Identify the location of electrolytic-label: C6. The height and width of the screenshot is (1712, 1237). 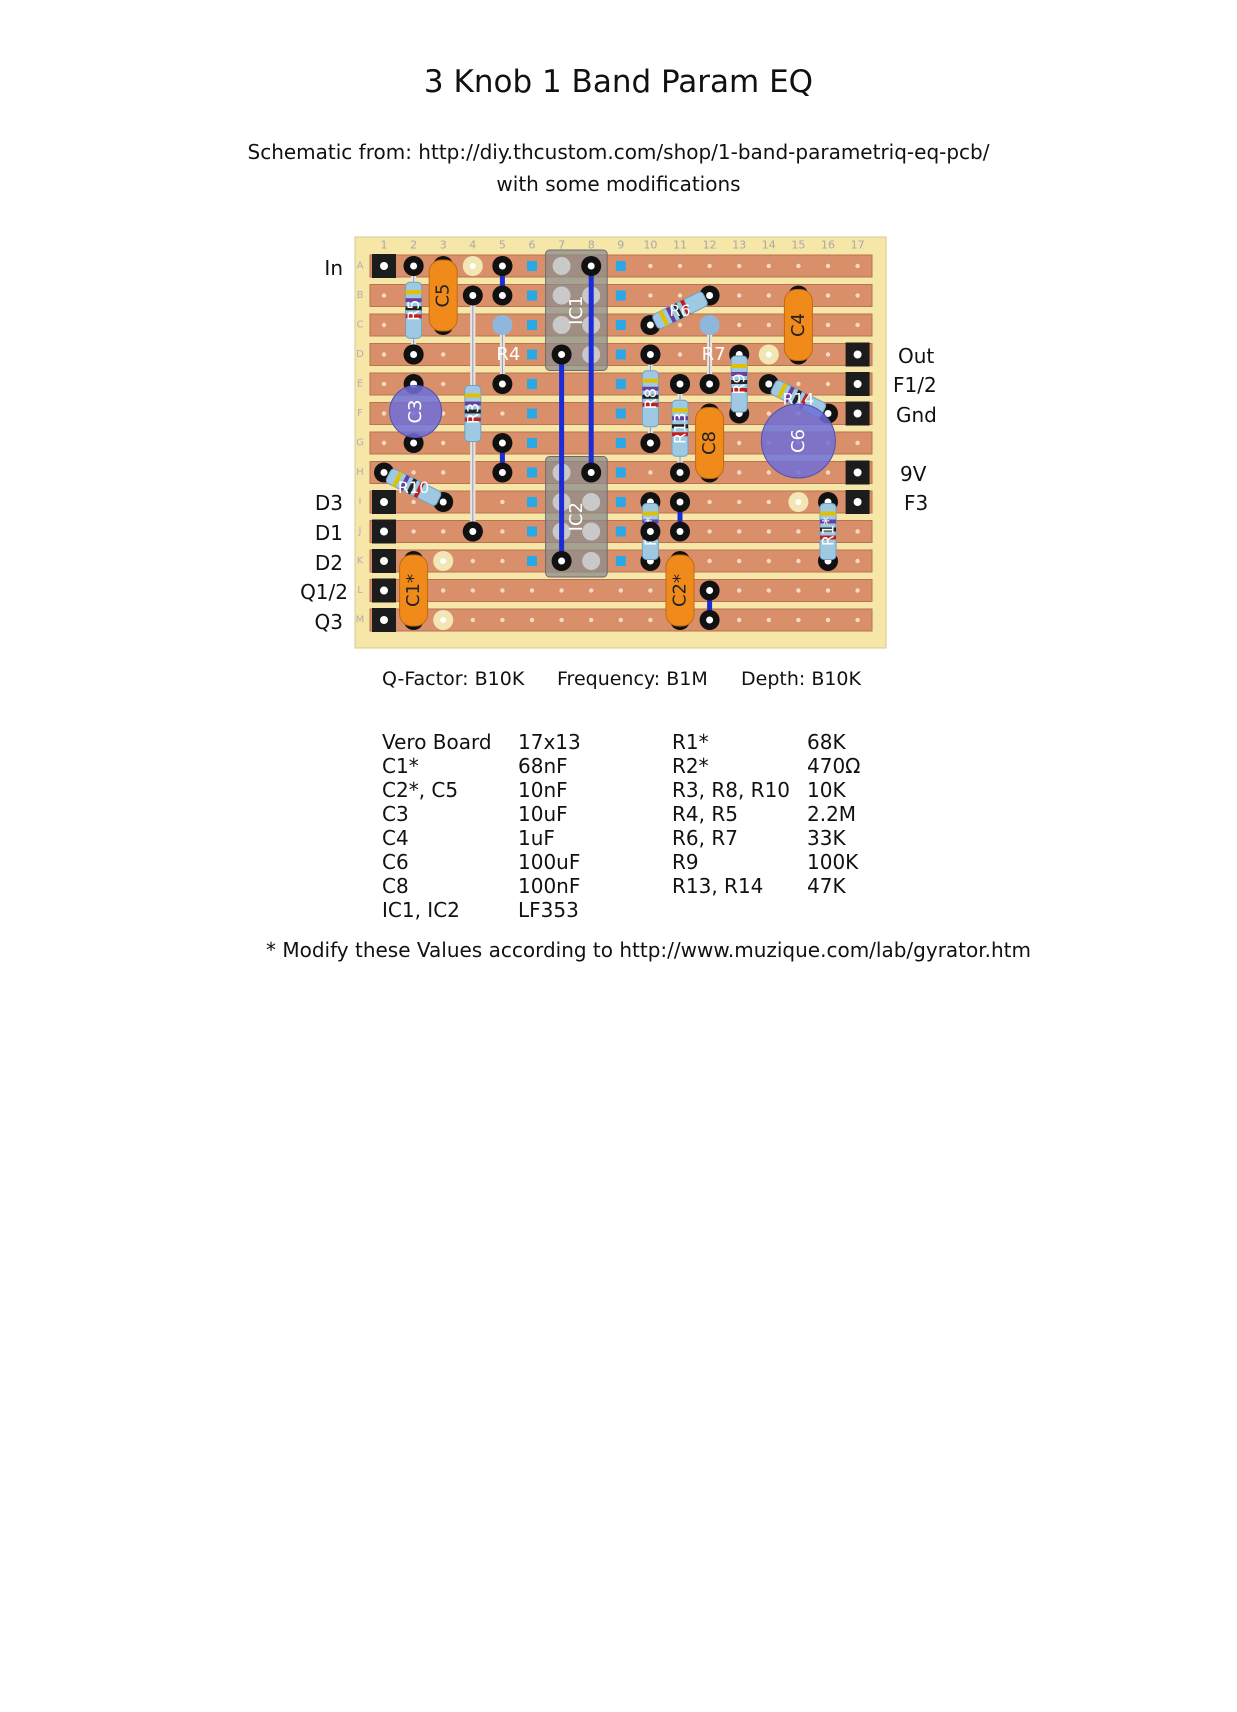
(798, 441).